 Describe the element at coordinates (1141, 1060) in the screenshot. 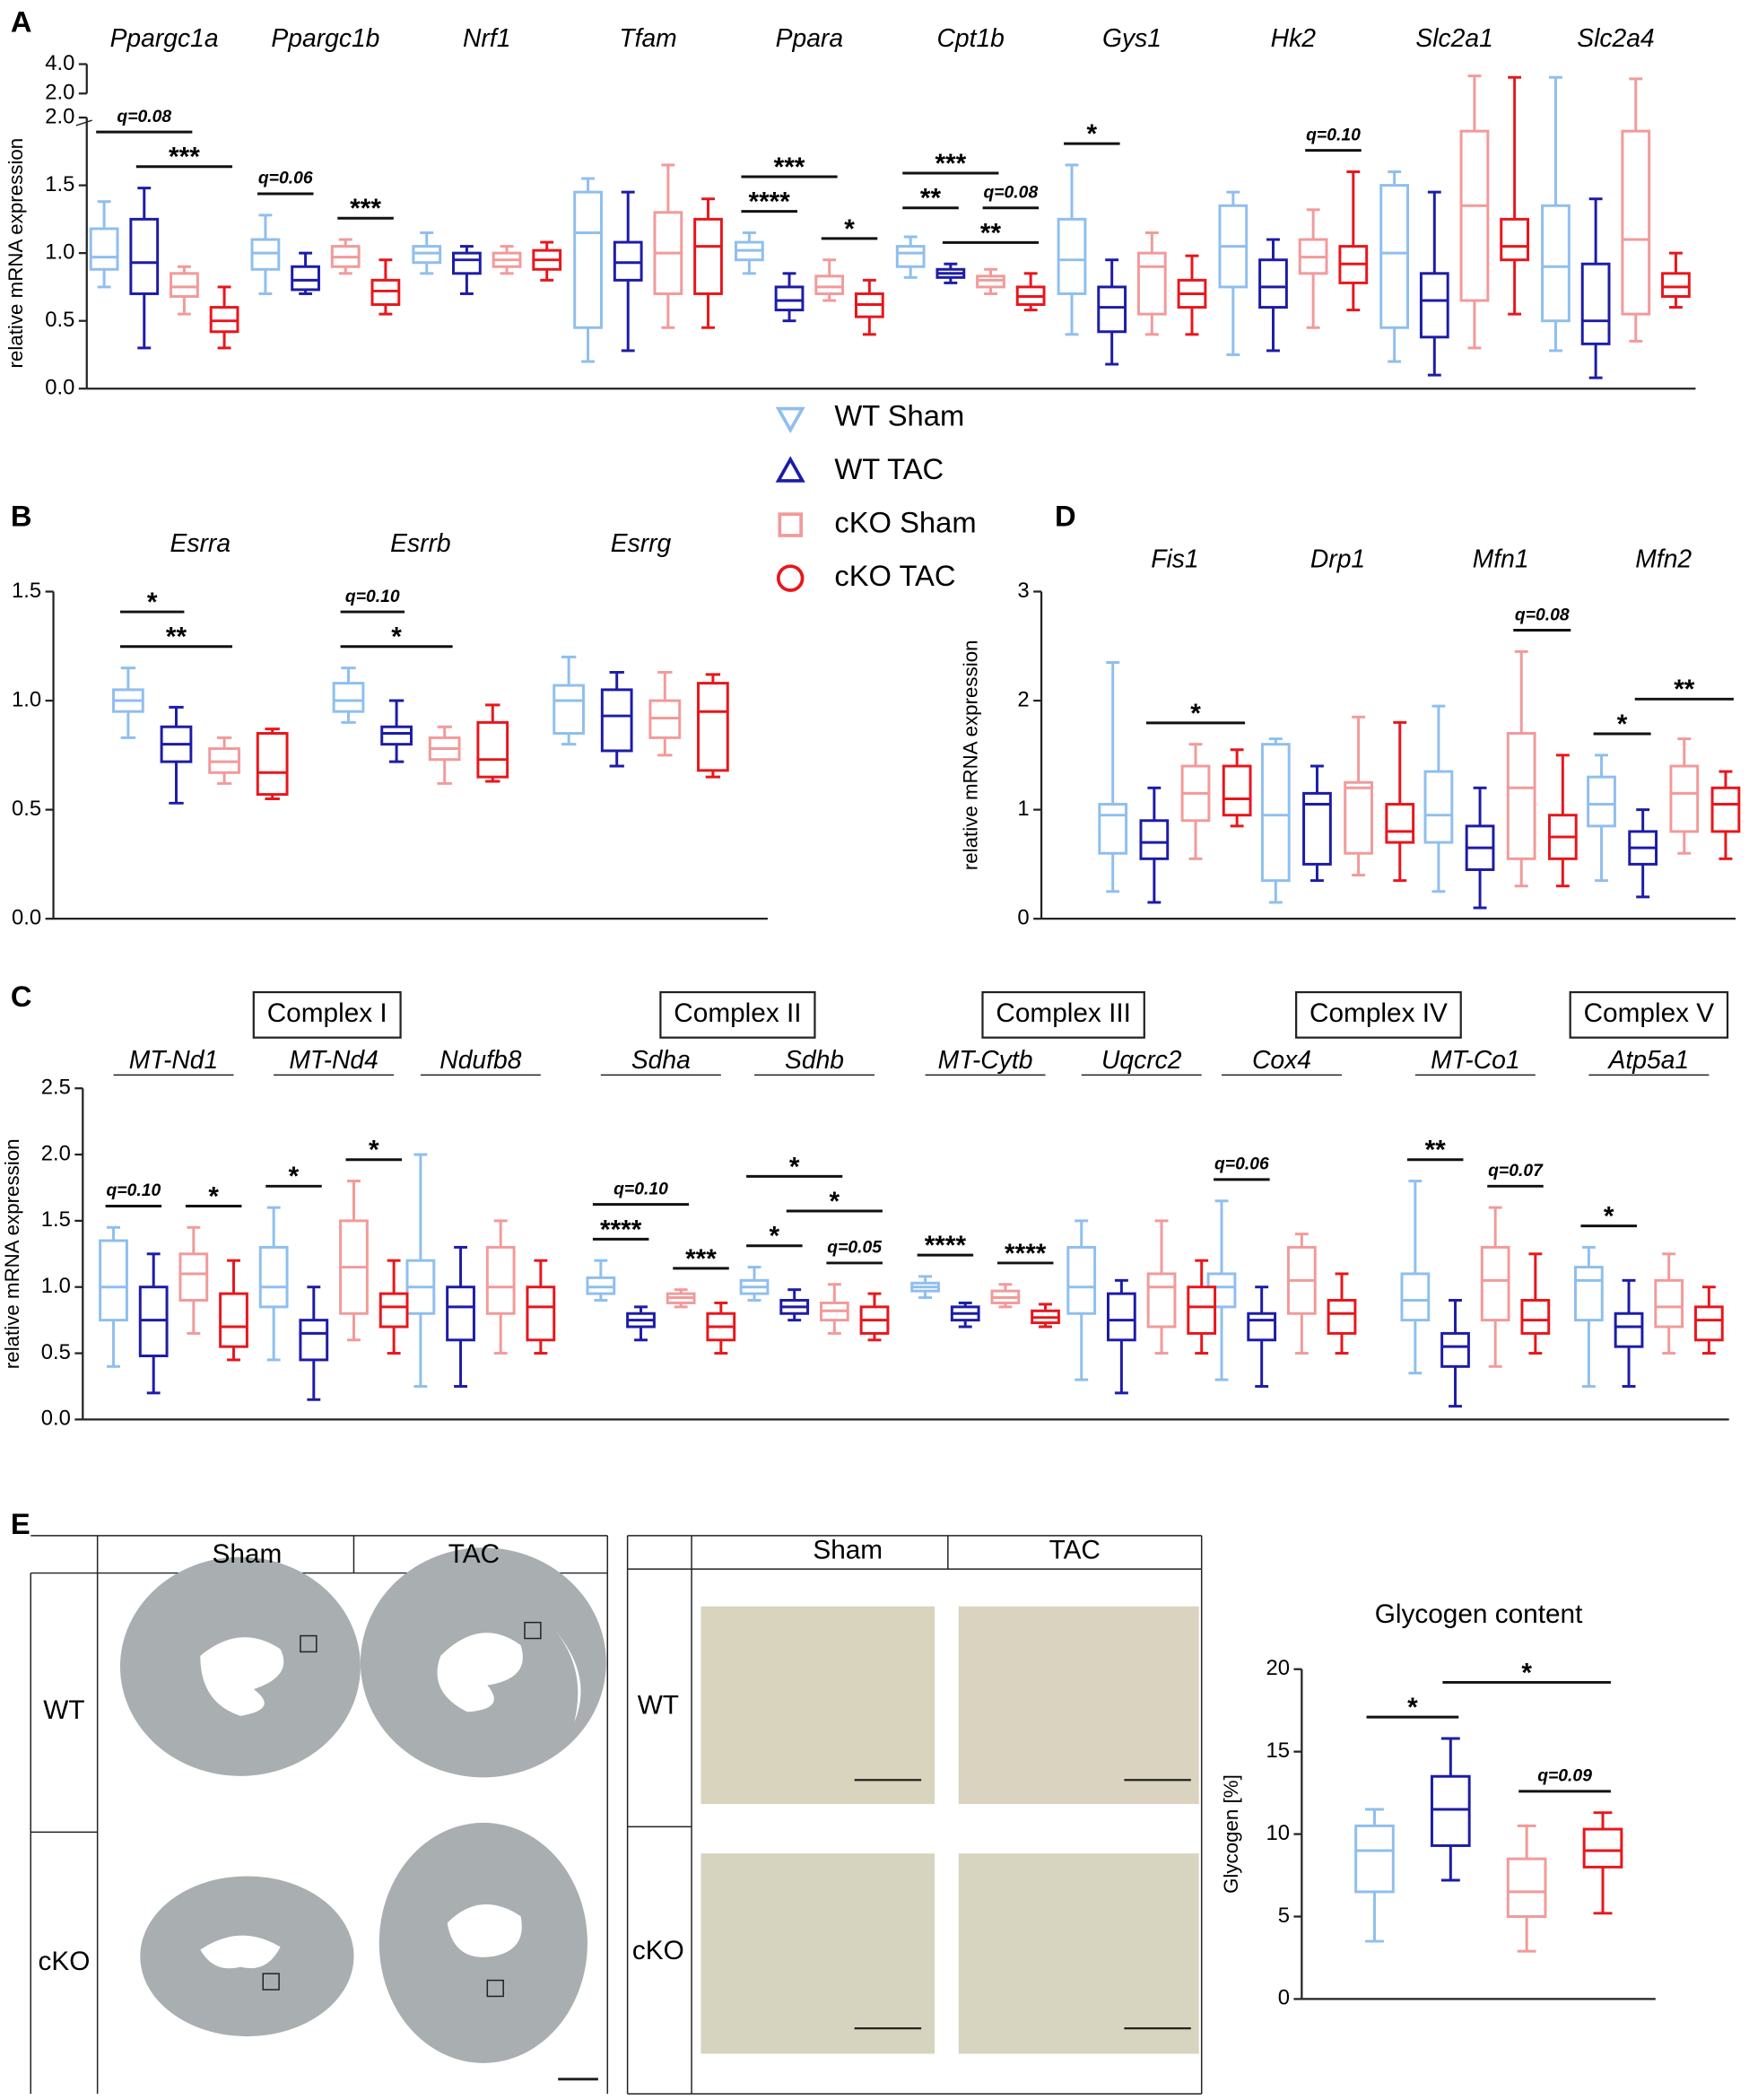

I see `gene-label: Uqcrc2` at that location.